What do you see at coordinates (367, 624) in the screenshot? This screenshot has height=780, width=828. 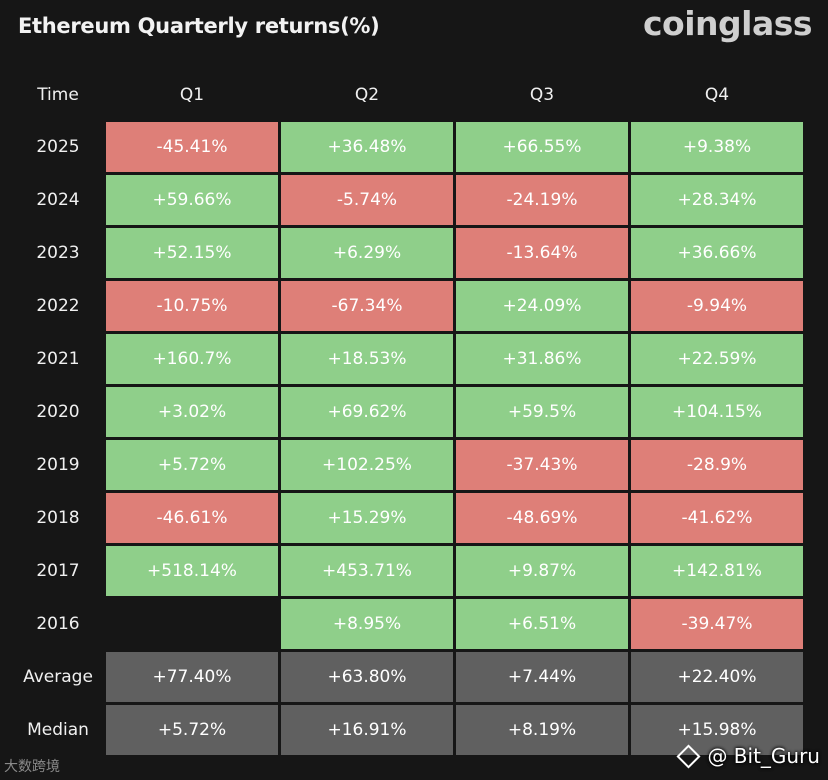 I see `table-cell: +8.95%` at bounding box center [367, 624].